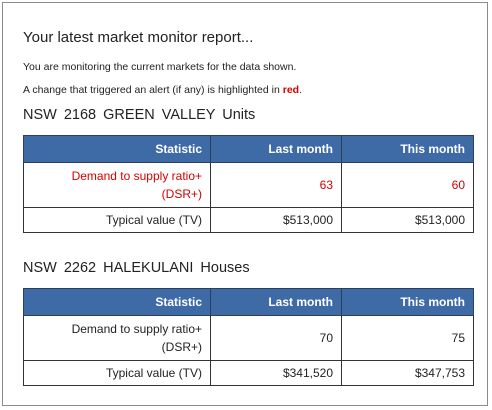  What do you see at coordinates (407, 220) in the screenshot?
I see `tv-this-month: $513,000` at bounding box center [407, 220].